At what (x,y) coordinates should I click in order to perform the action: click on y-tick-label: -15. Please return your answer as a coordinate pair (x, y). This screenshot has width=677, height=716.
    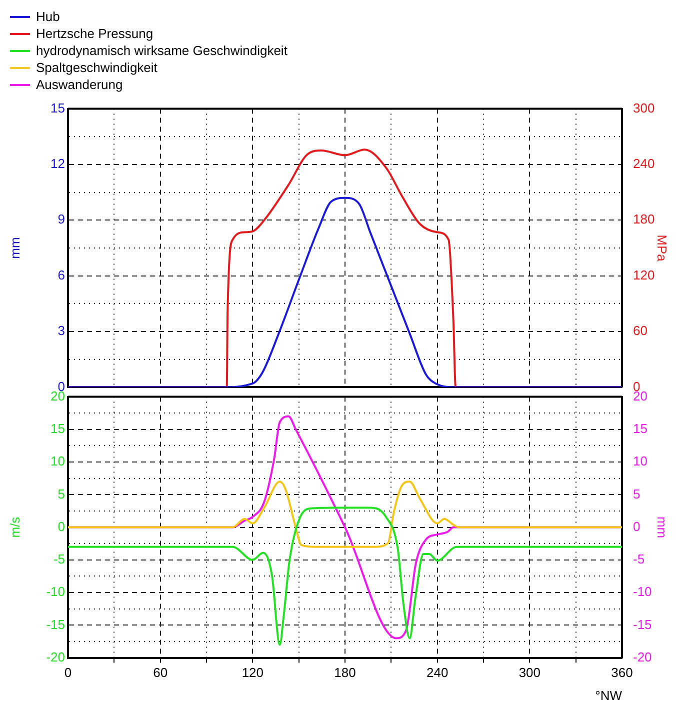
    Looking at the image, I should click on (55, 624).